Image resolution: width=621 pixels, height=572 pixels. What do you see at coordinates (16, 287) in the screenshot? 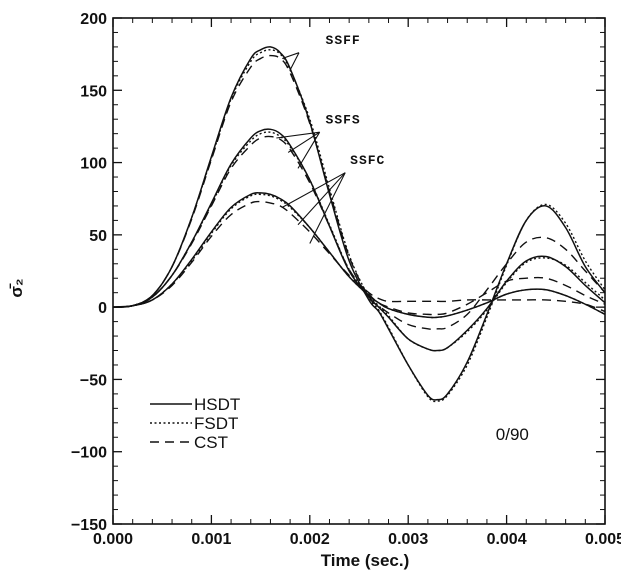
I see `y-axis-label: σ̄₂` at bounding box center [16, 287].